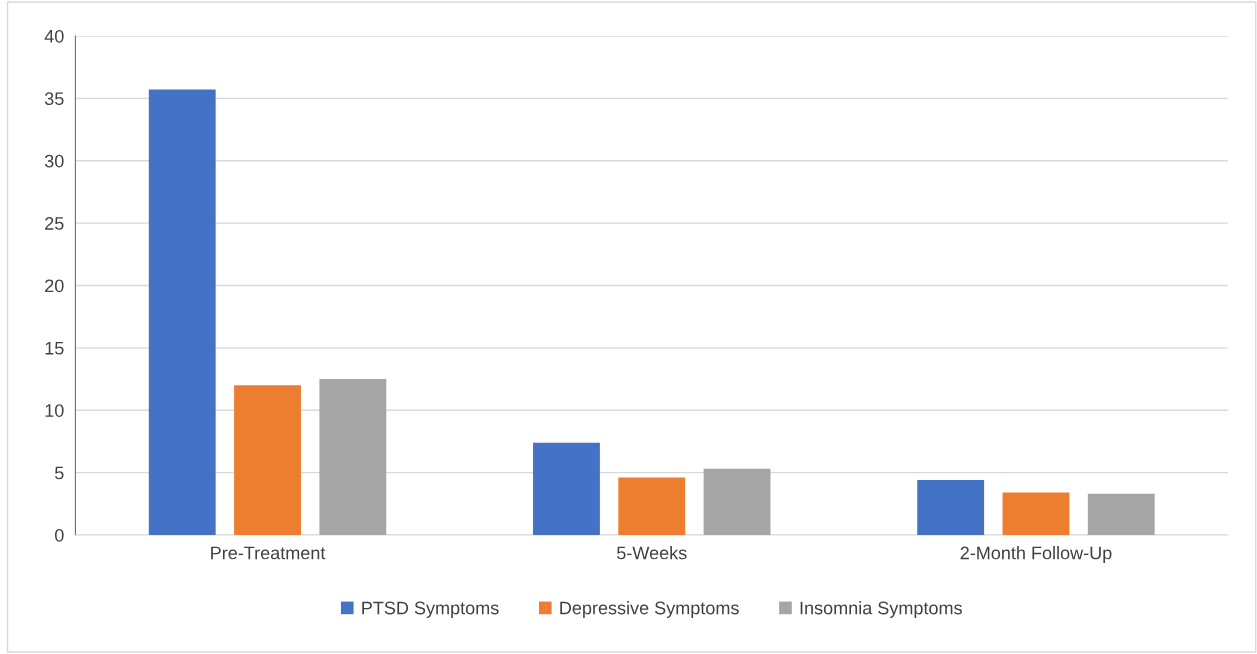 The height and width of the screenshot is (654, 1257). What do you see at coordinates (54, 410) in the screenshot?
I see `y-tick-label: 10` at bounding box center [54, 410].